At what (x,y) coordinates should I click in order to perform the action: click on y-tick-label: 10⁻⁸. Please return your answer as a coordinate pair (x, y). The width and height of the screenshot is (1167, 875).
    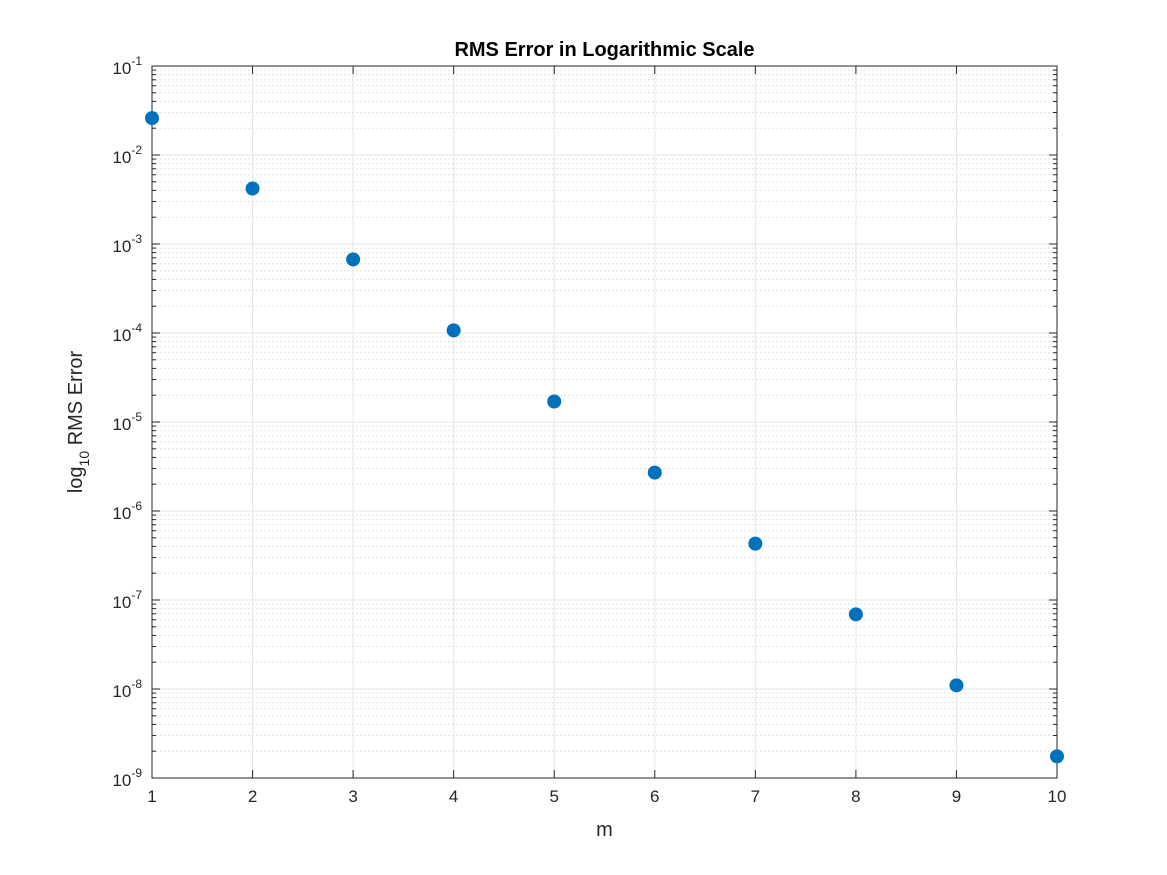
    Looking at the image, I should click on (127, 689).